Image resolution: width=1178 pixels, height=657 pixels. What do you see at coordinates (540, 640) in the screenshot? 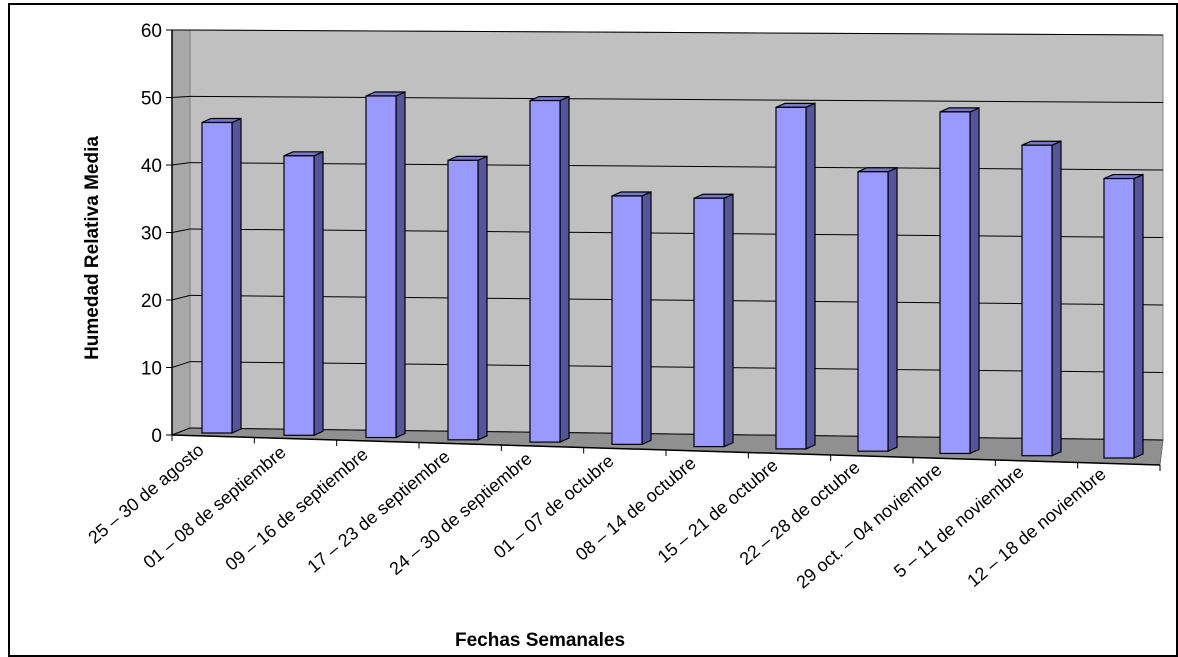
I see `x-axis-title: Fechas Semanales` at bounding box center [540, 640].